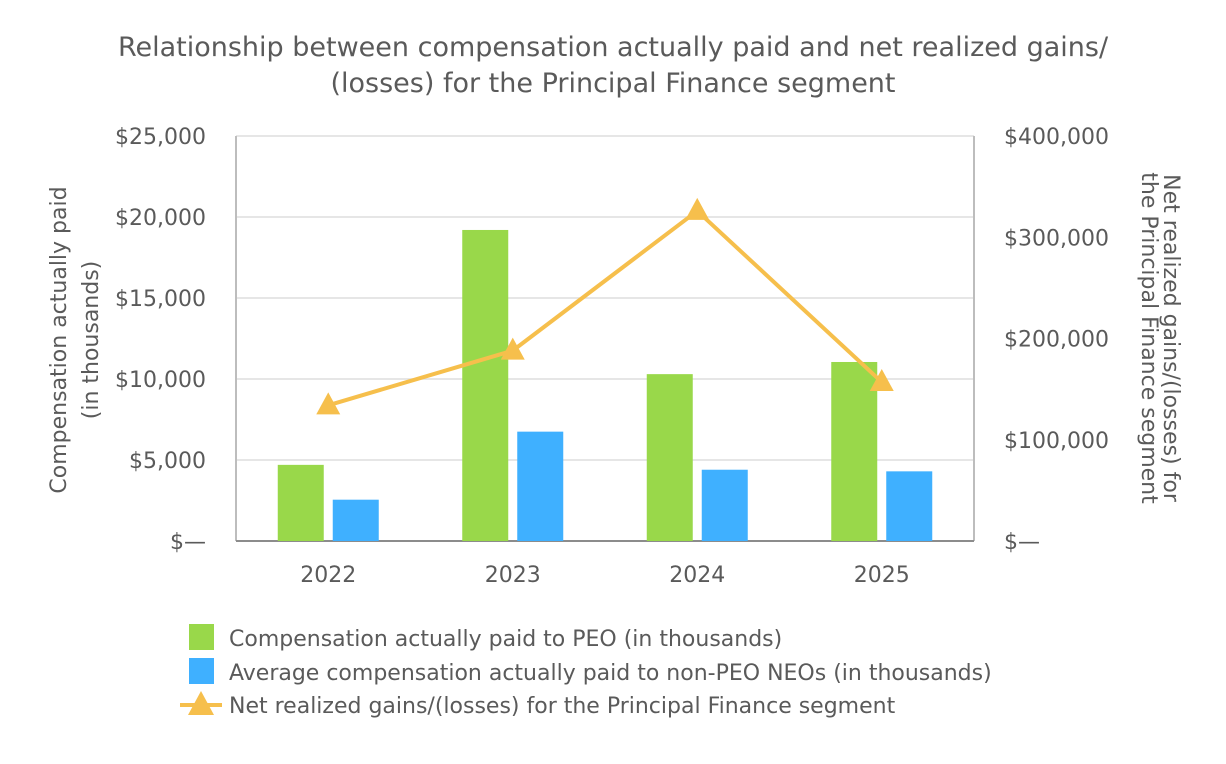 This screenshot has width=1226, height=764. What do you see at coordinates (909, 506) in the screenshot?
I see `bar-series1-2025` at bounding box center [909, 506].